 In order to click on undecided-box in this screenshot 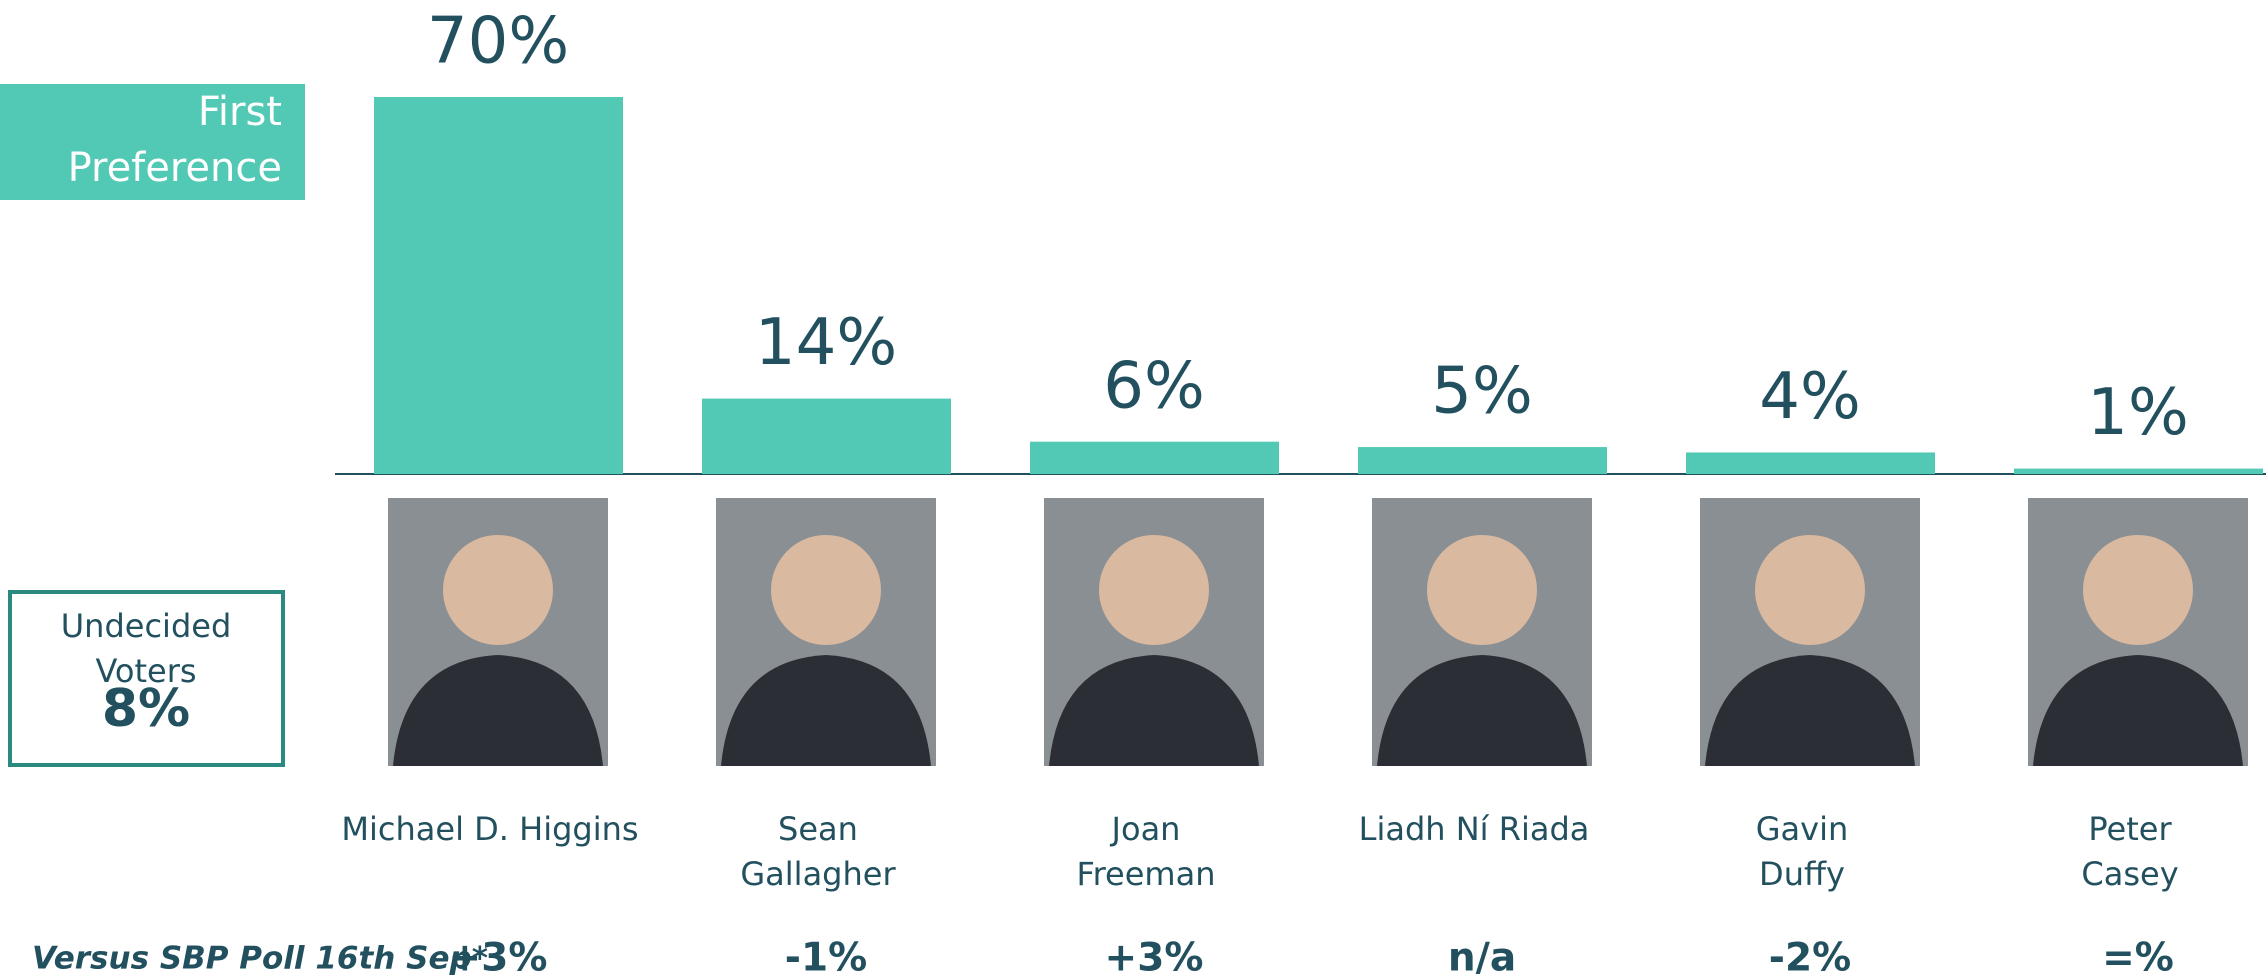, I will do `click(146, 678)`.